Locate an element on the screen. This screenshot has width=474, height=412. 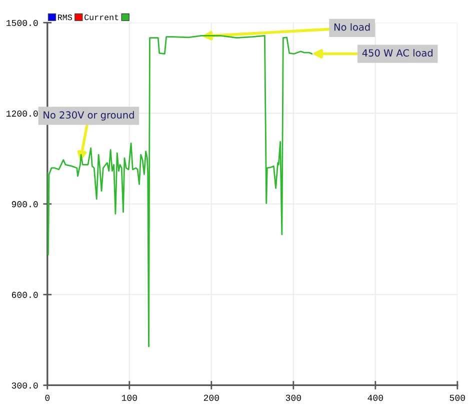
legend-label: RMS is located at coordinates (65, 17).